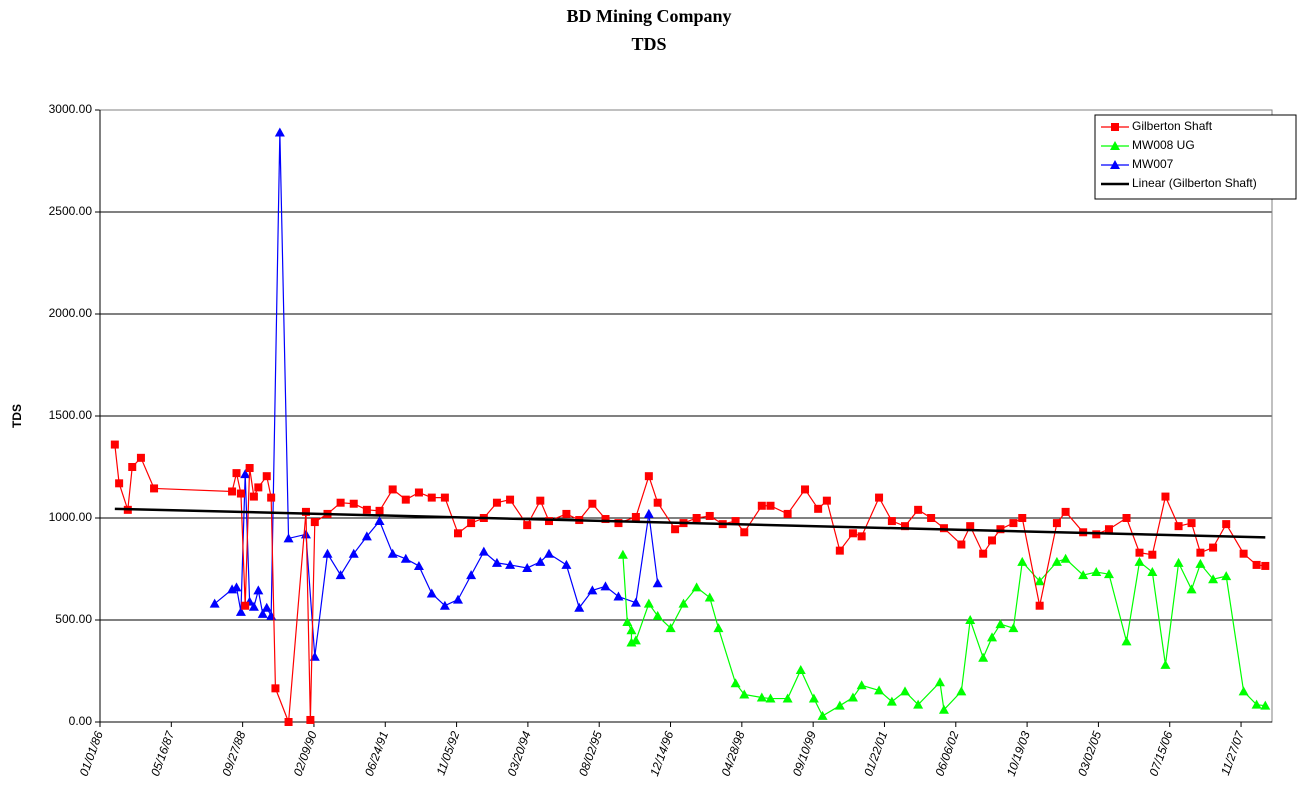 This screenshot has height=803, width=1298. What do you see at coordinates (1163, 145) in the screenshot?
I see `legend-label: MW008 UG` at bounding box center [1163, 145].